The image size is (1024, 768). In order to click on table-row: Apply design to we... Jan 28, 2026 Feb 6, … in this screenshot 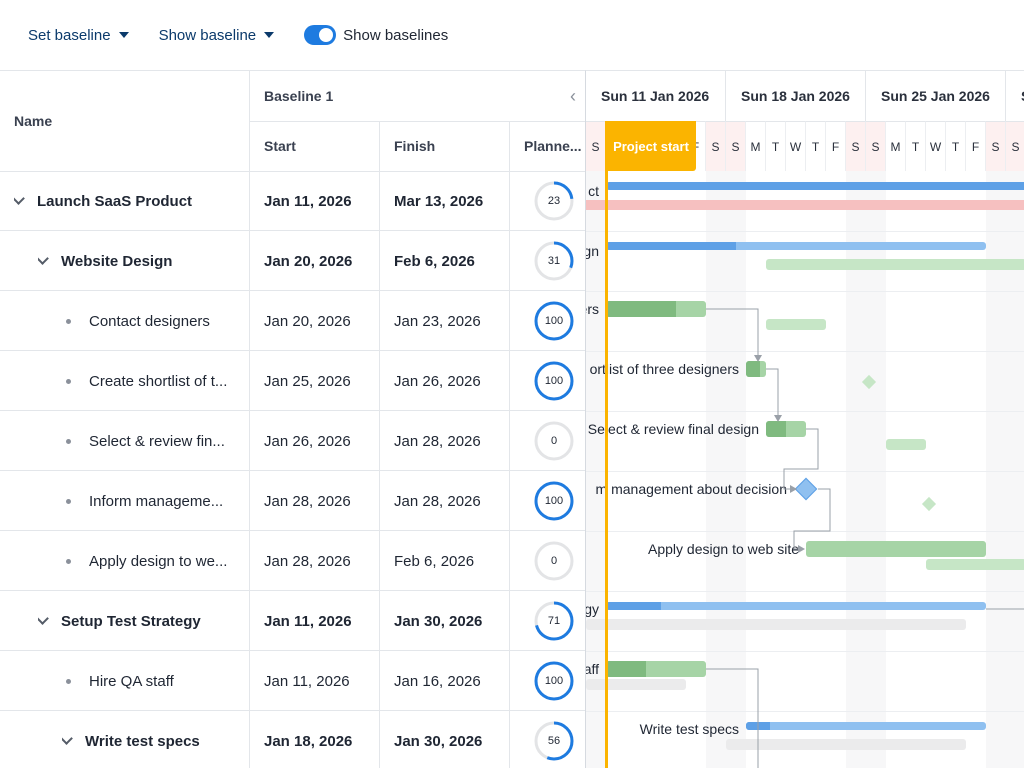, I will do `click(292, 561)`.